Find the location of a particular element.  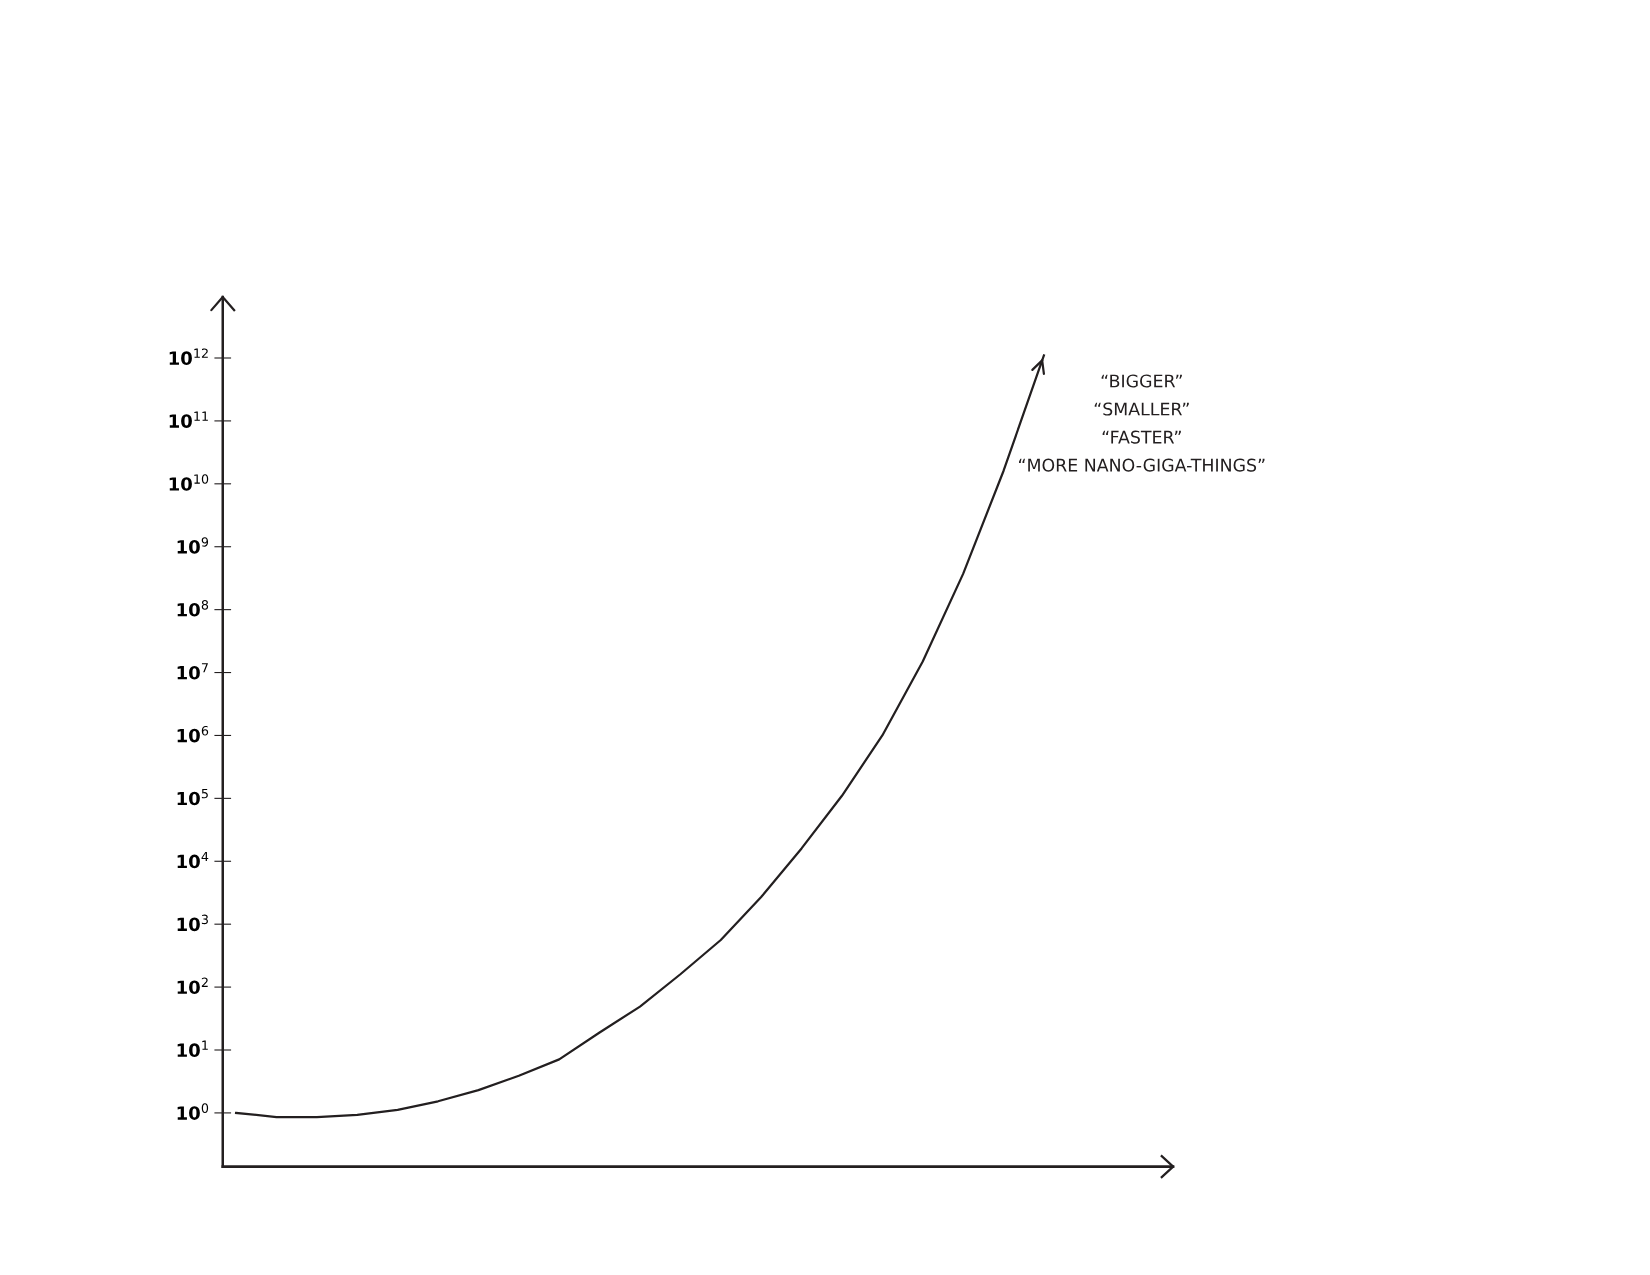

y-tick-label: 10$^{5}$ is located at coordinates (192, 797).